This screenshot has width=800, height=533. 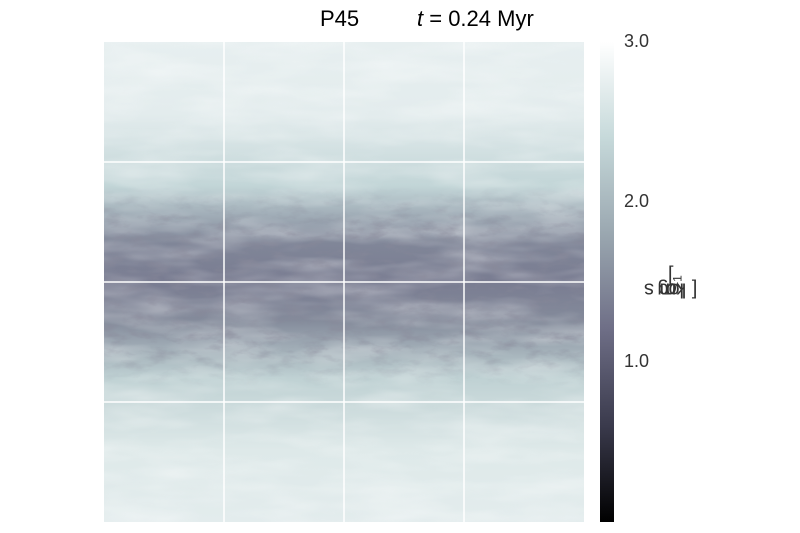 I want to click on colorbar-tick-label: 2.0, so click(x=637, y=201).